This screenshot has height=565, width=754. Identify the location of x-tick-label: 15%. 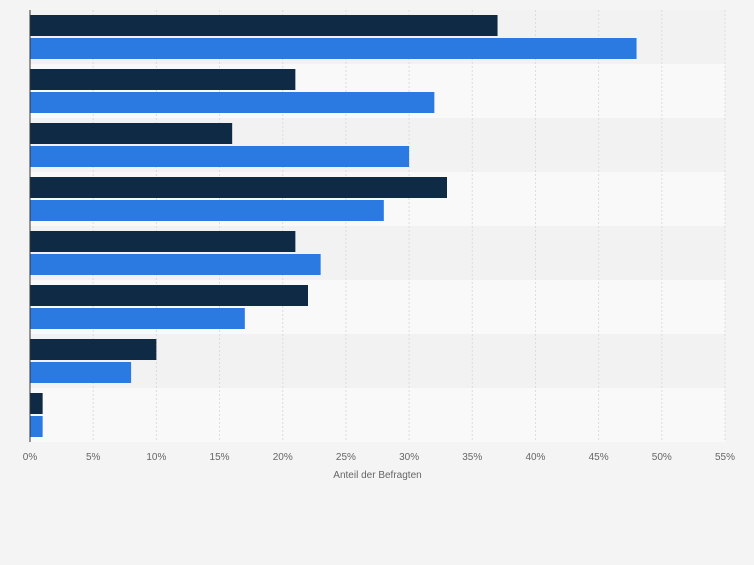
(220, 457).